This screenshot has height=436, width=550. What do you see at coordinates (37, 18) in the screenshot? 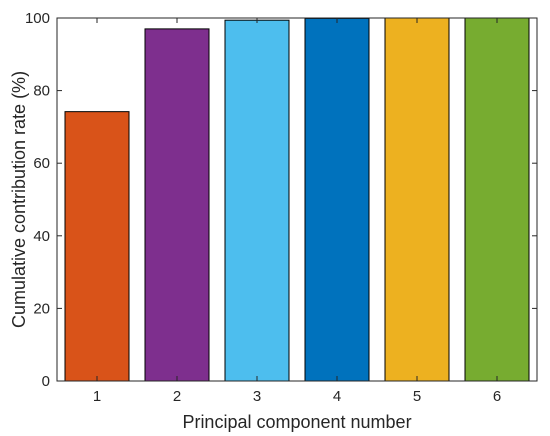
I see `y-tick-label: 100` at bounding box center [37, 18].